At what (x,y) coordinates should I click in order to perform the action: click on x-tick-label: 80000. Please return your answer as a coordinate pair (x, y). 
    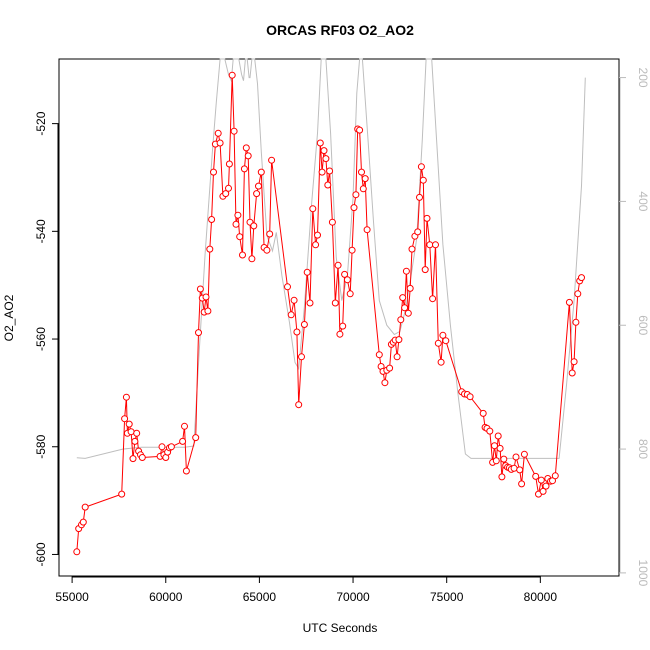
    Looking at the image, I should click on (541, 597).